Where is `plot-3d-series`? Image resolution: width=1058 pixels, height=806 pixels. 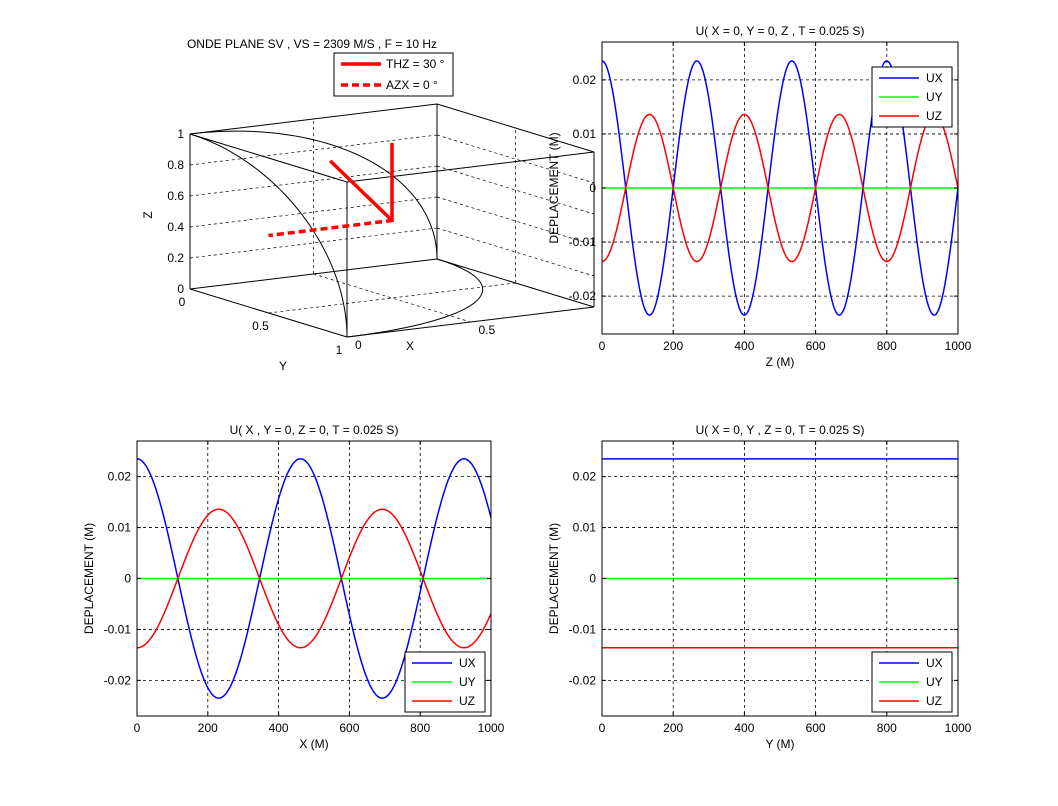
plot-3d-series is located at coordinates (331, 190).